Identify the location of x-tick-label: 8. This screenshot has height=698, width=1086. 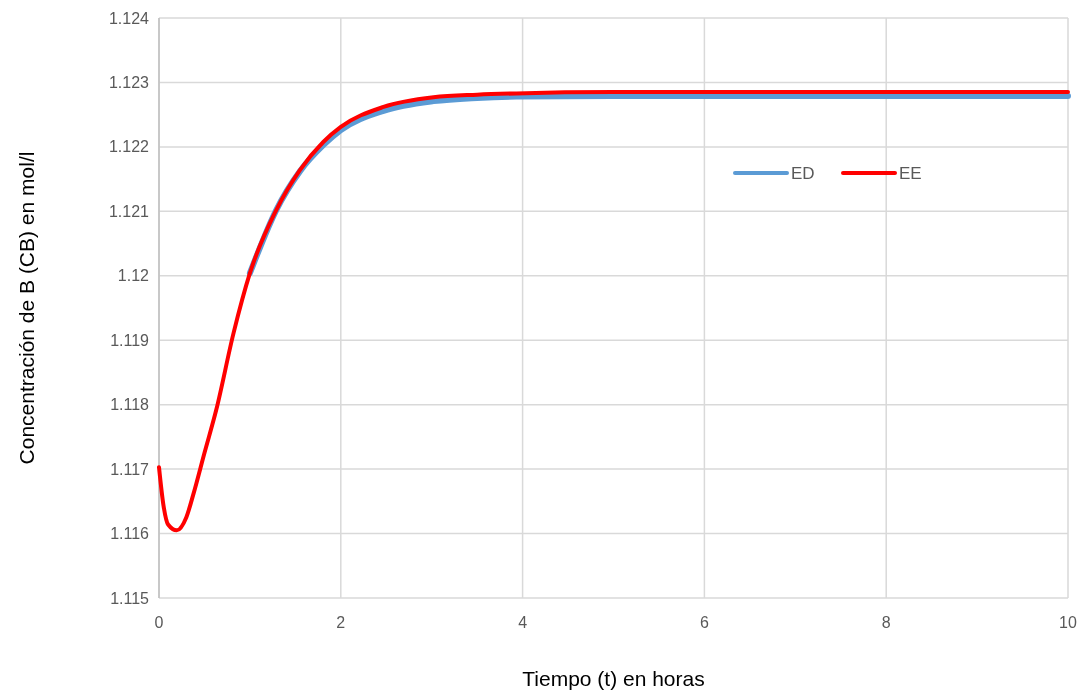
(886, 622).